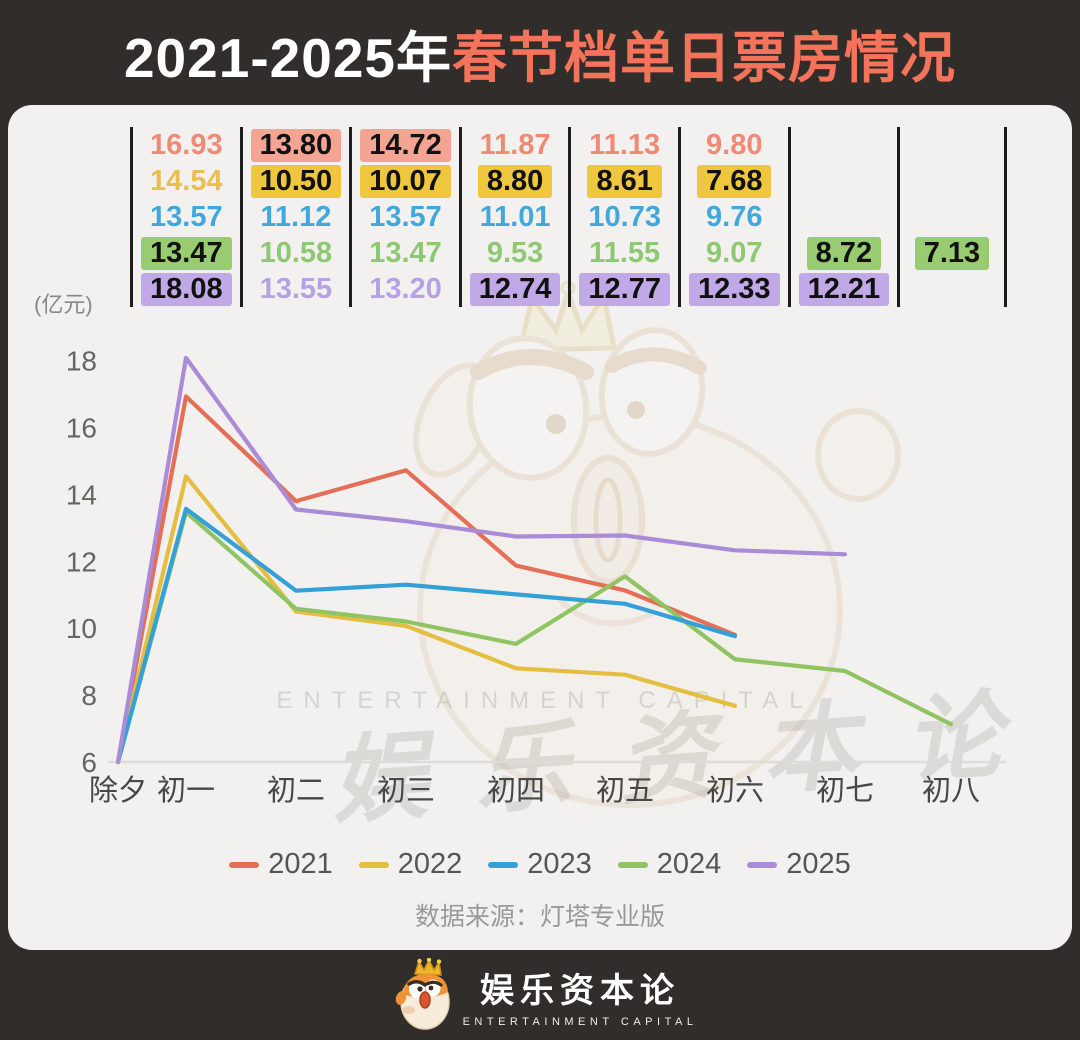 This screenshot has width=1080, height=1040. I want to click on highlighted-value: 7.68, so click(734, 181).